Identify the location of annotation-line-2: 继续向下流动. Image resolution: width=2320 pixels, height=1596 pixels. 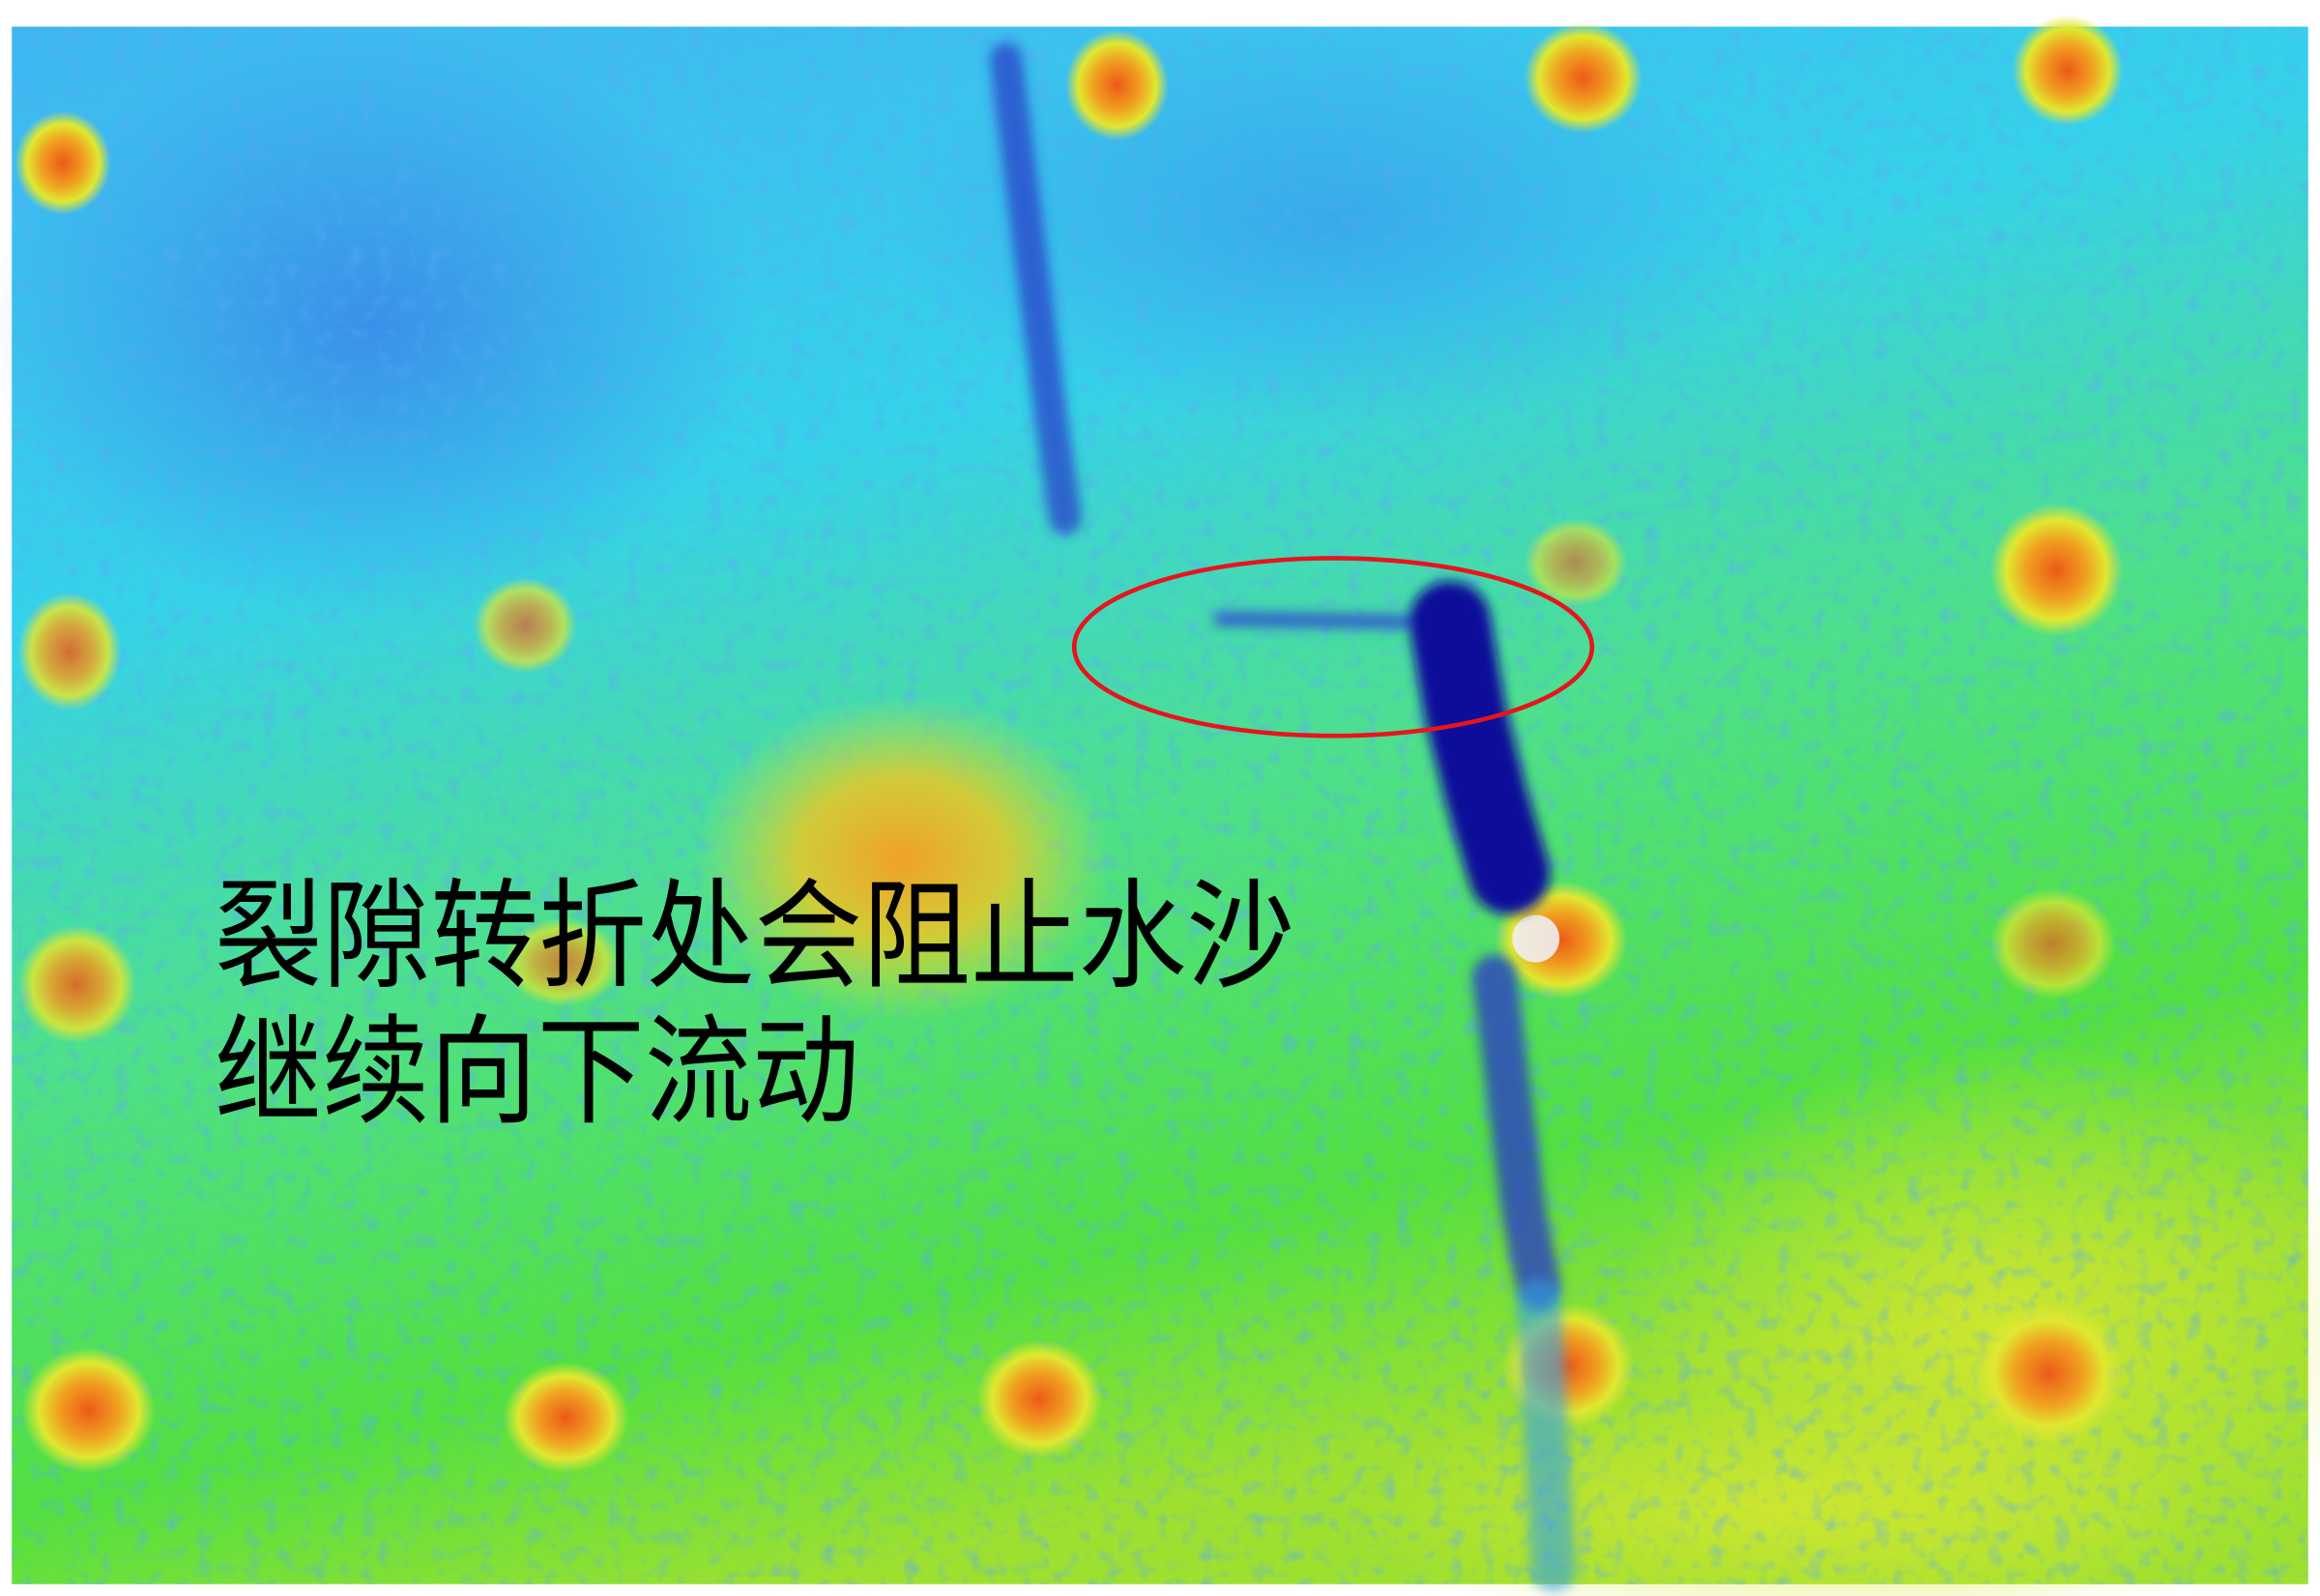
(537, 1072).